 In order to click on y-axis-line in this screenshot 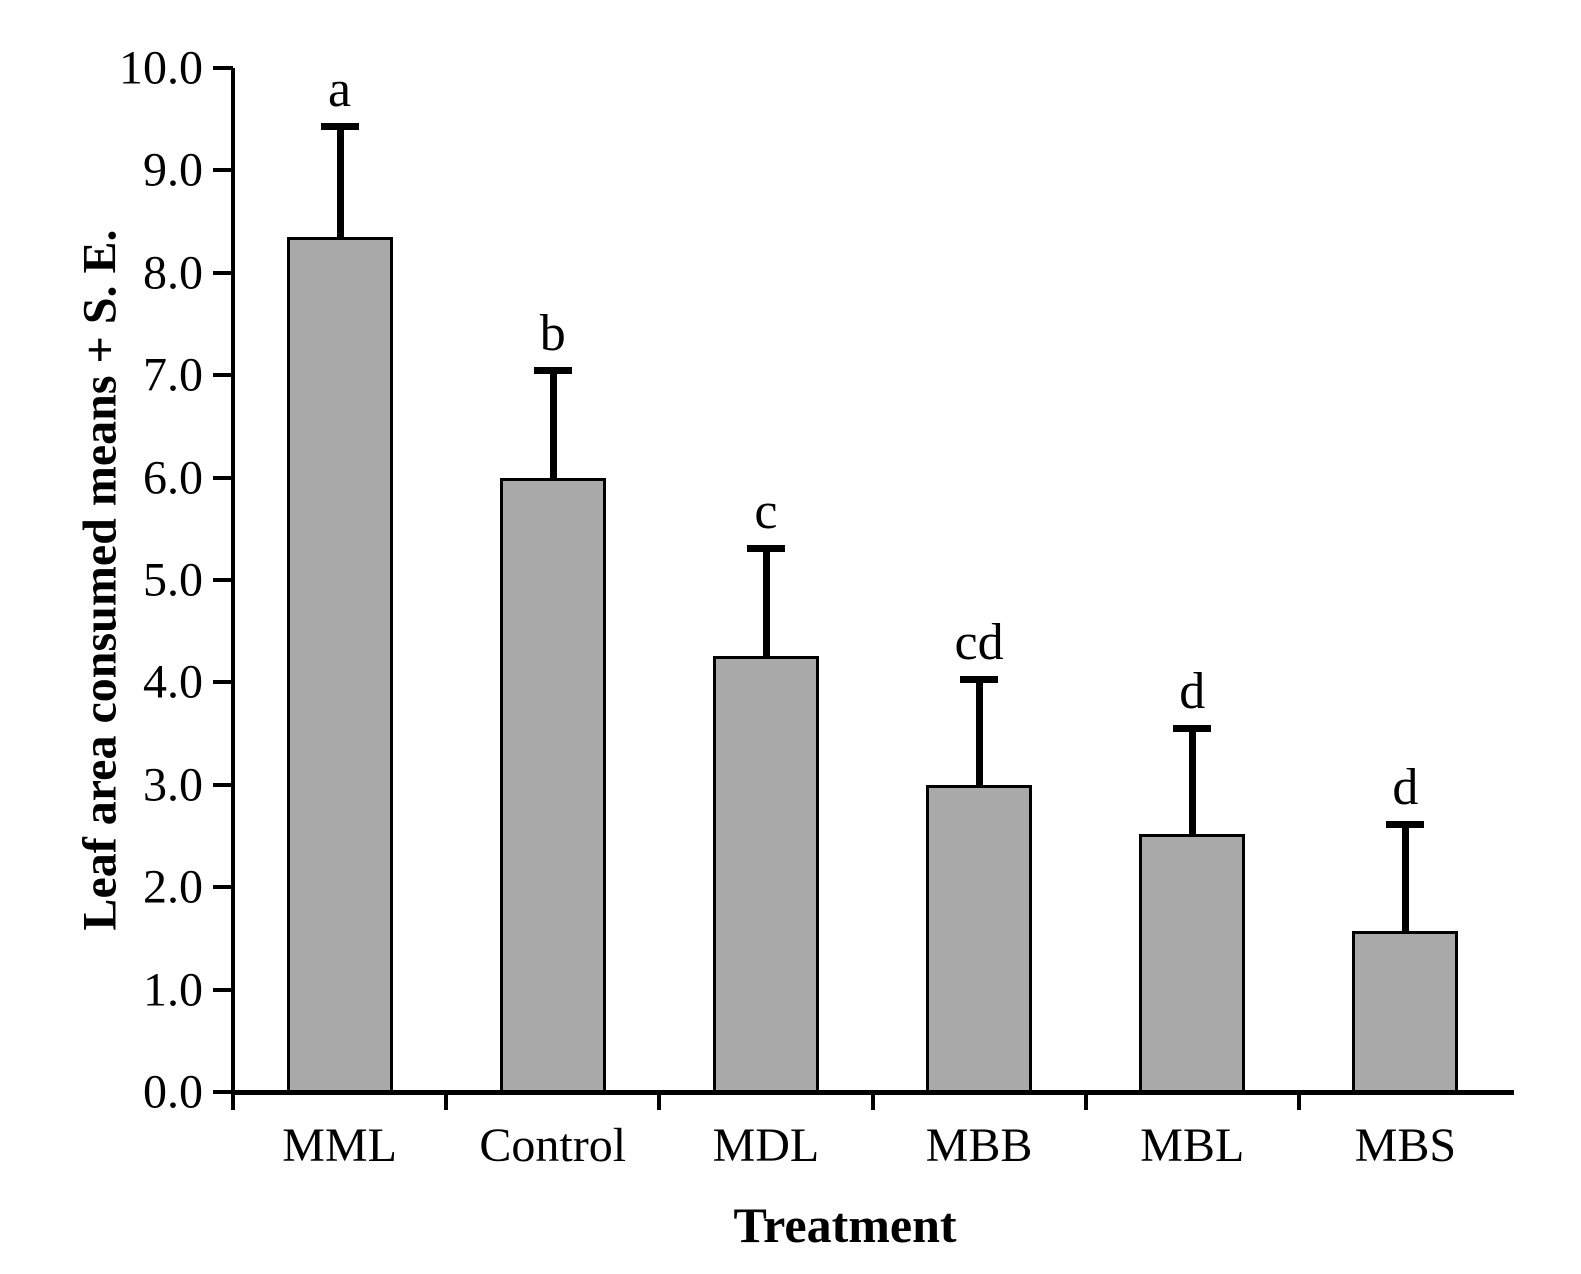, I will do `click(233, 589)`.